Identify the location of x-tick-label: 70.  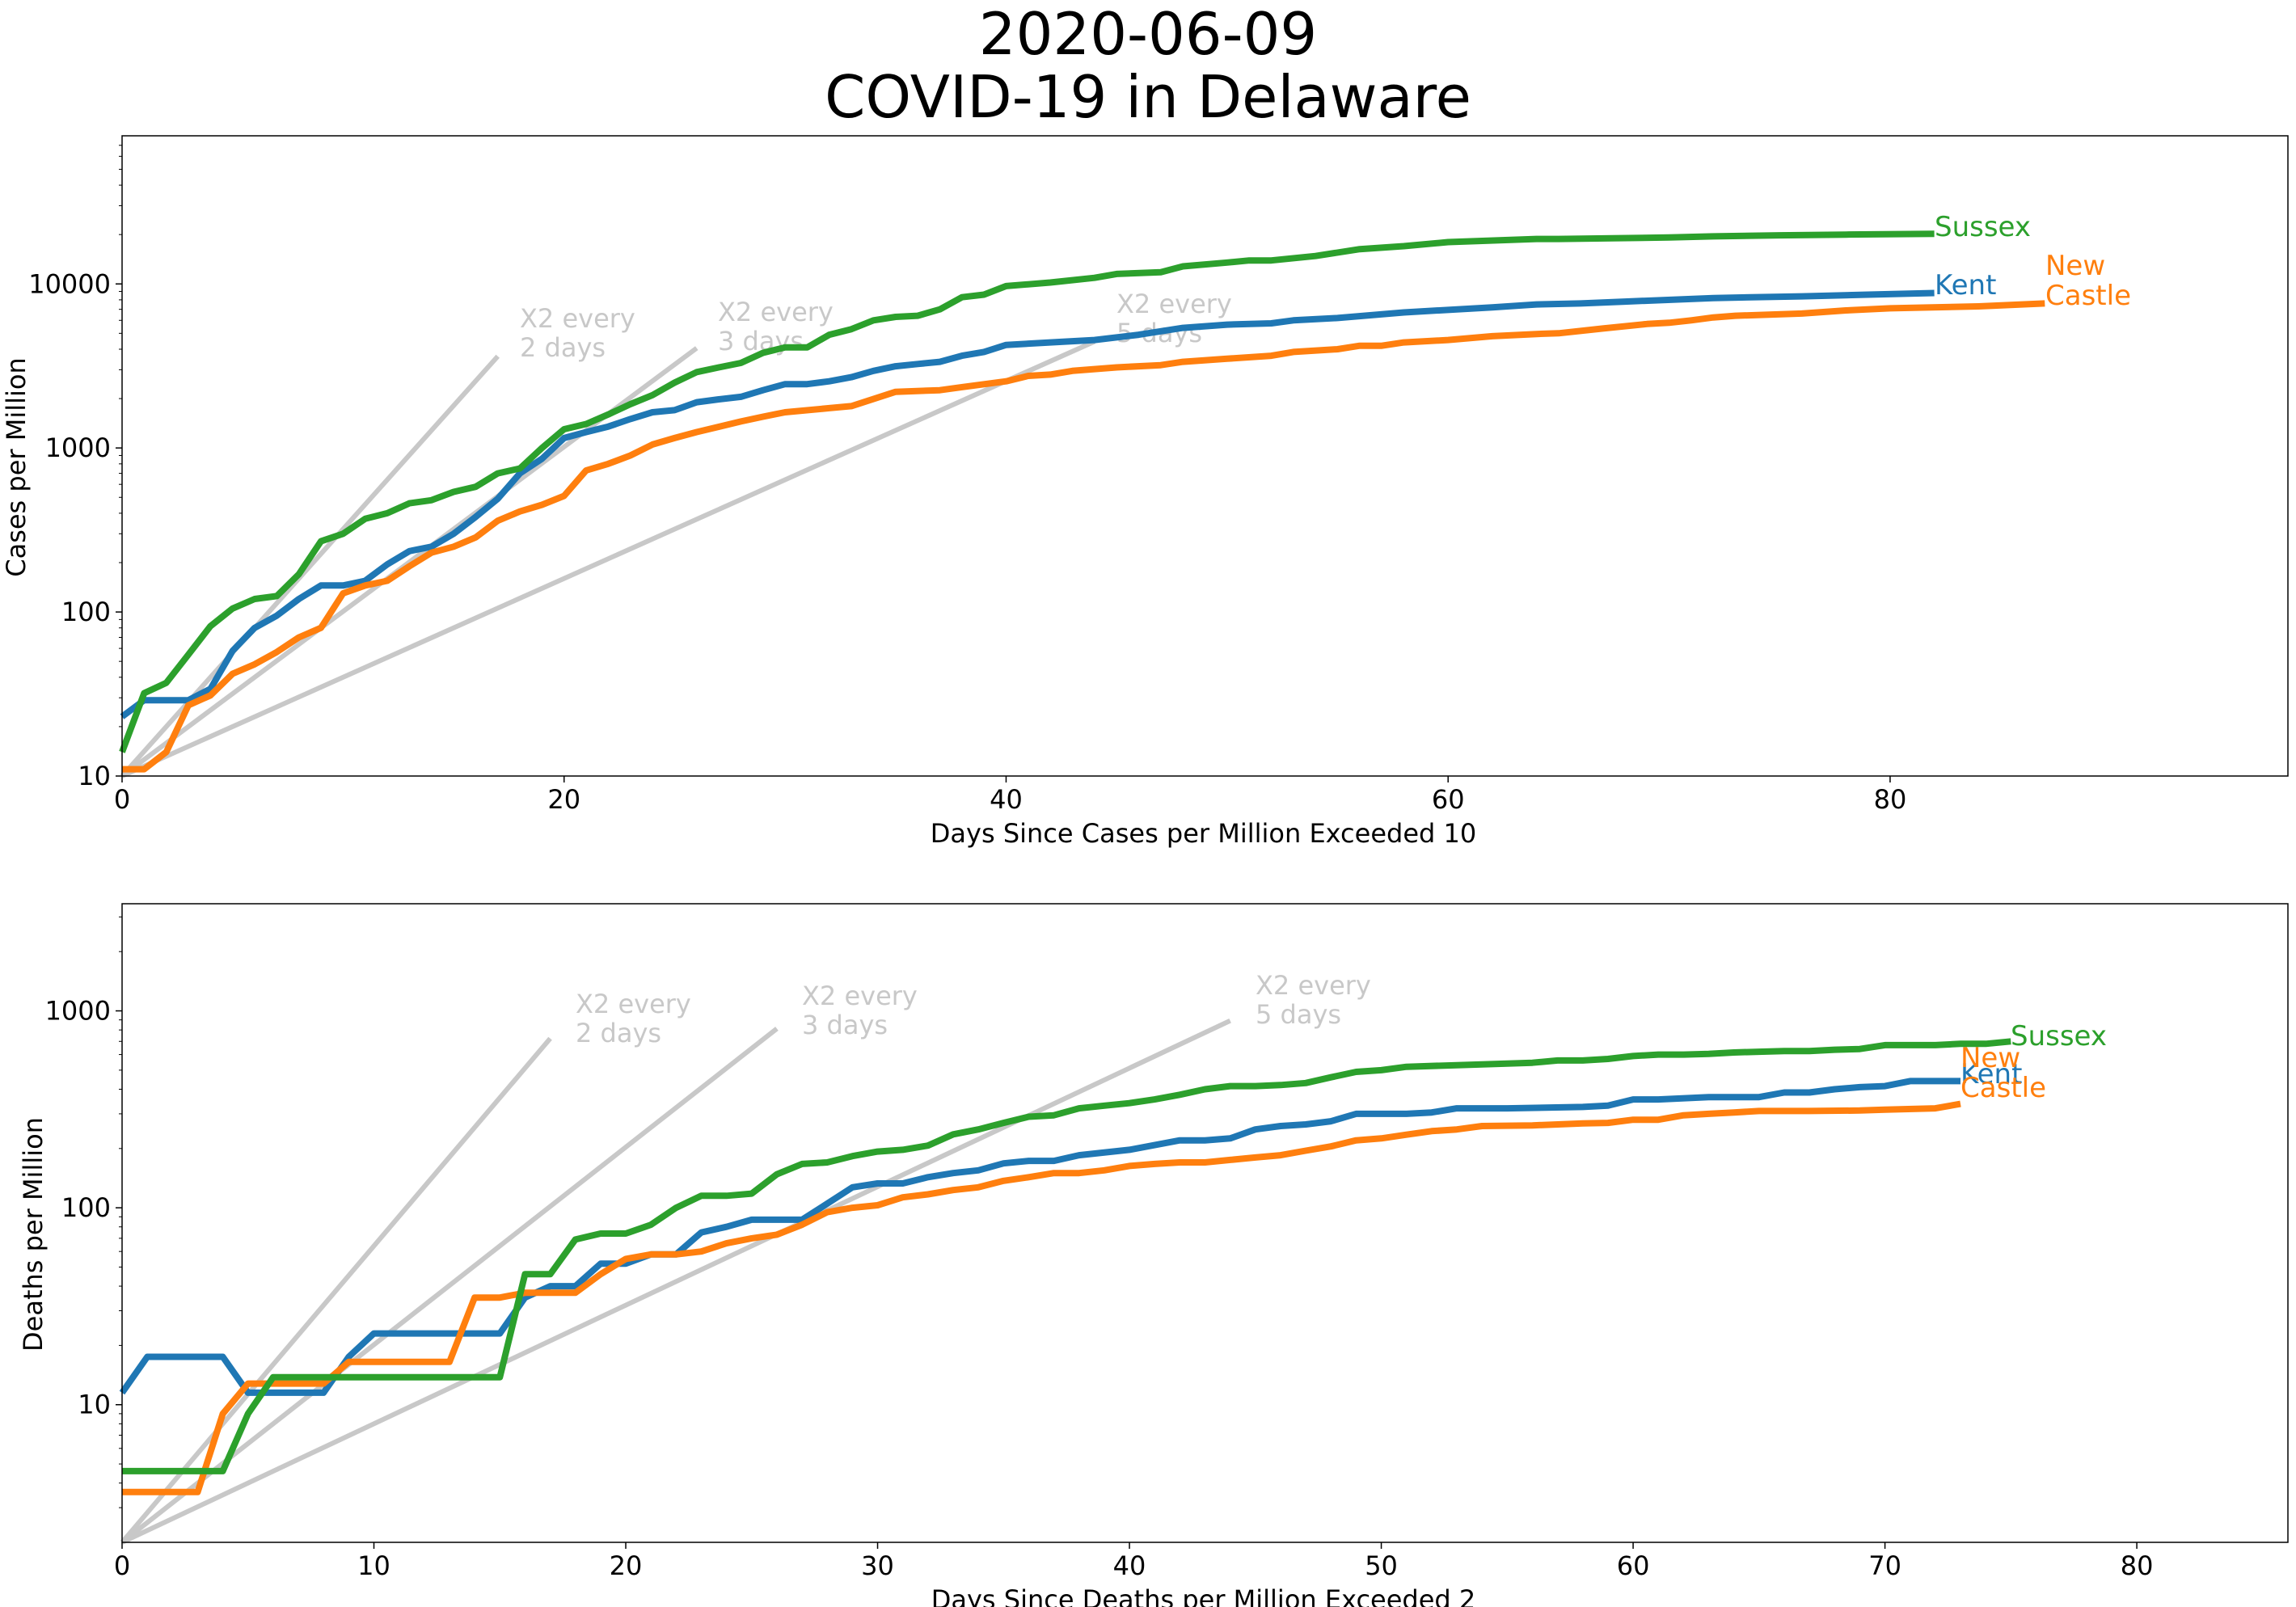
(1885, 1565).